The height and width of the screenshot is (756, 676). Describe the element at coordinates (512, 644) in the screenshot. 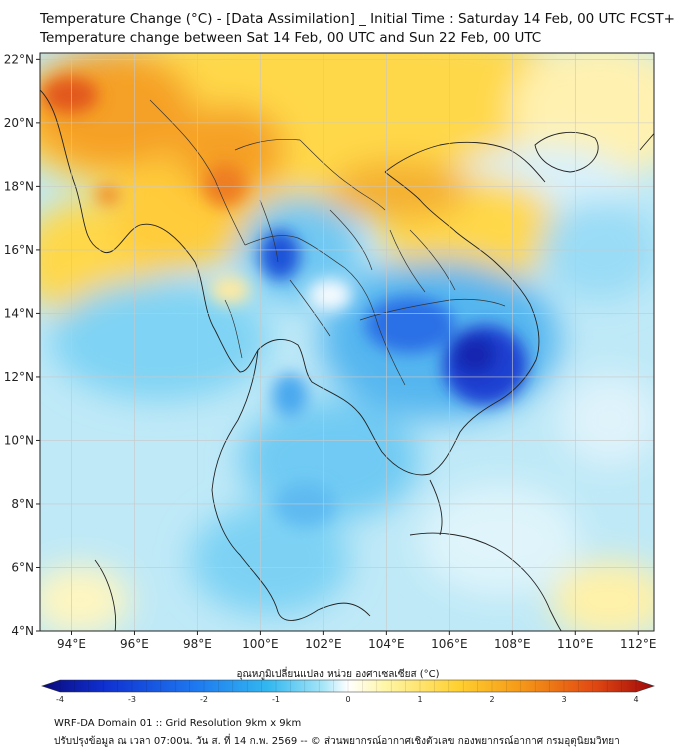

I see `lon-tick-label: 108°E` at that location.